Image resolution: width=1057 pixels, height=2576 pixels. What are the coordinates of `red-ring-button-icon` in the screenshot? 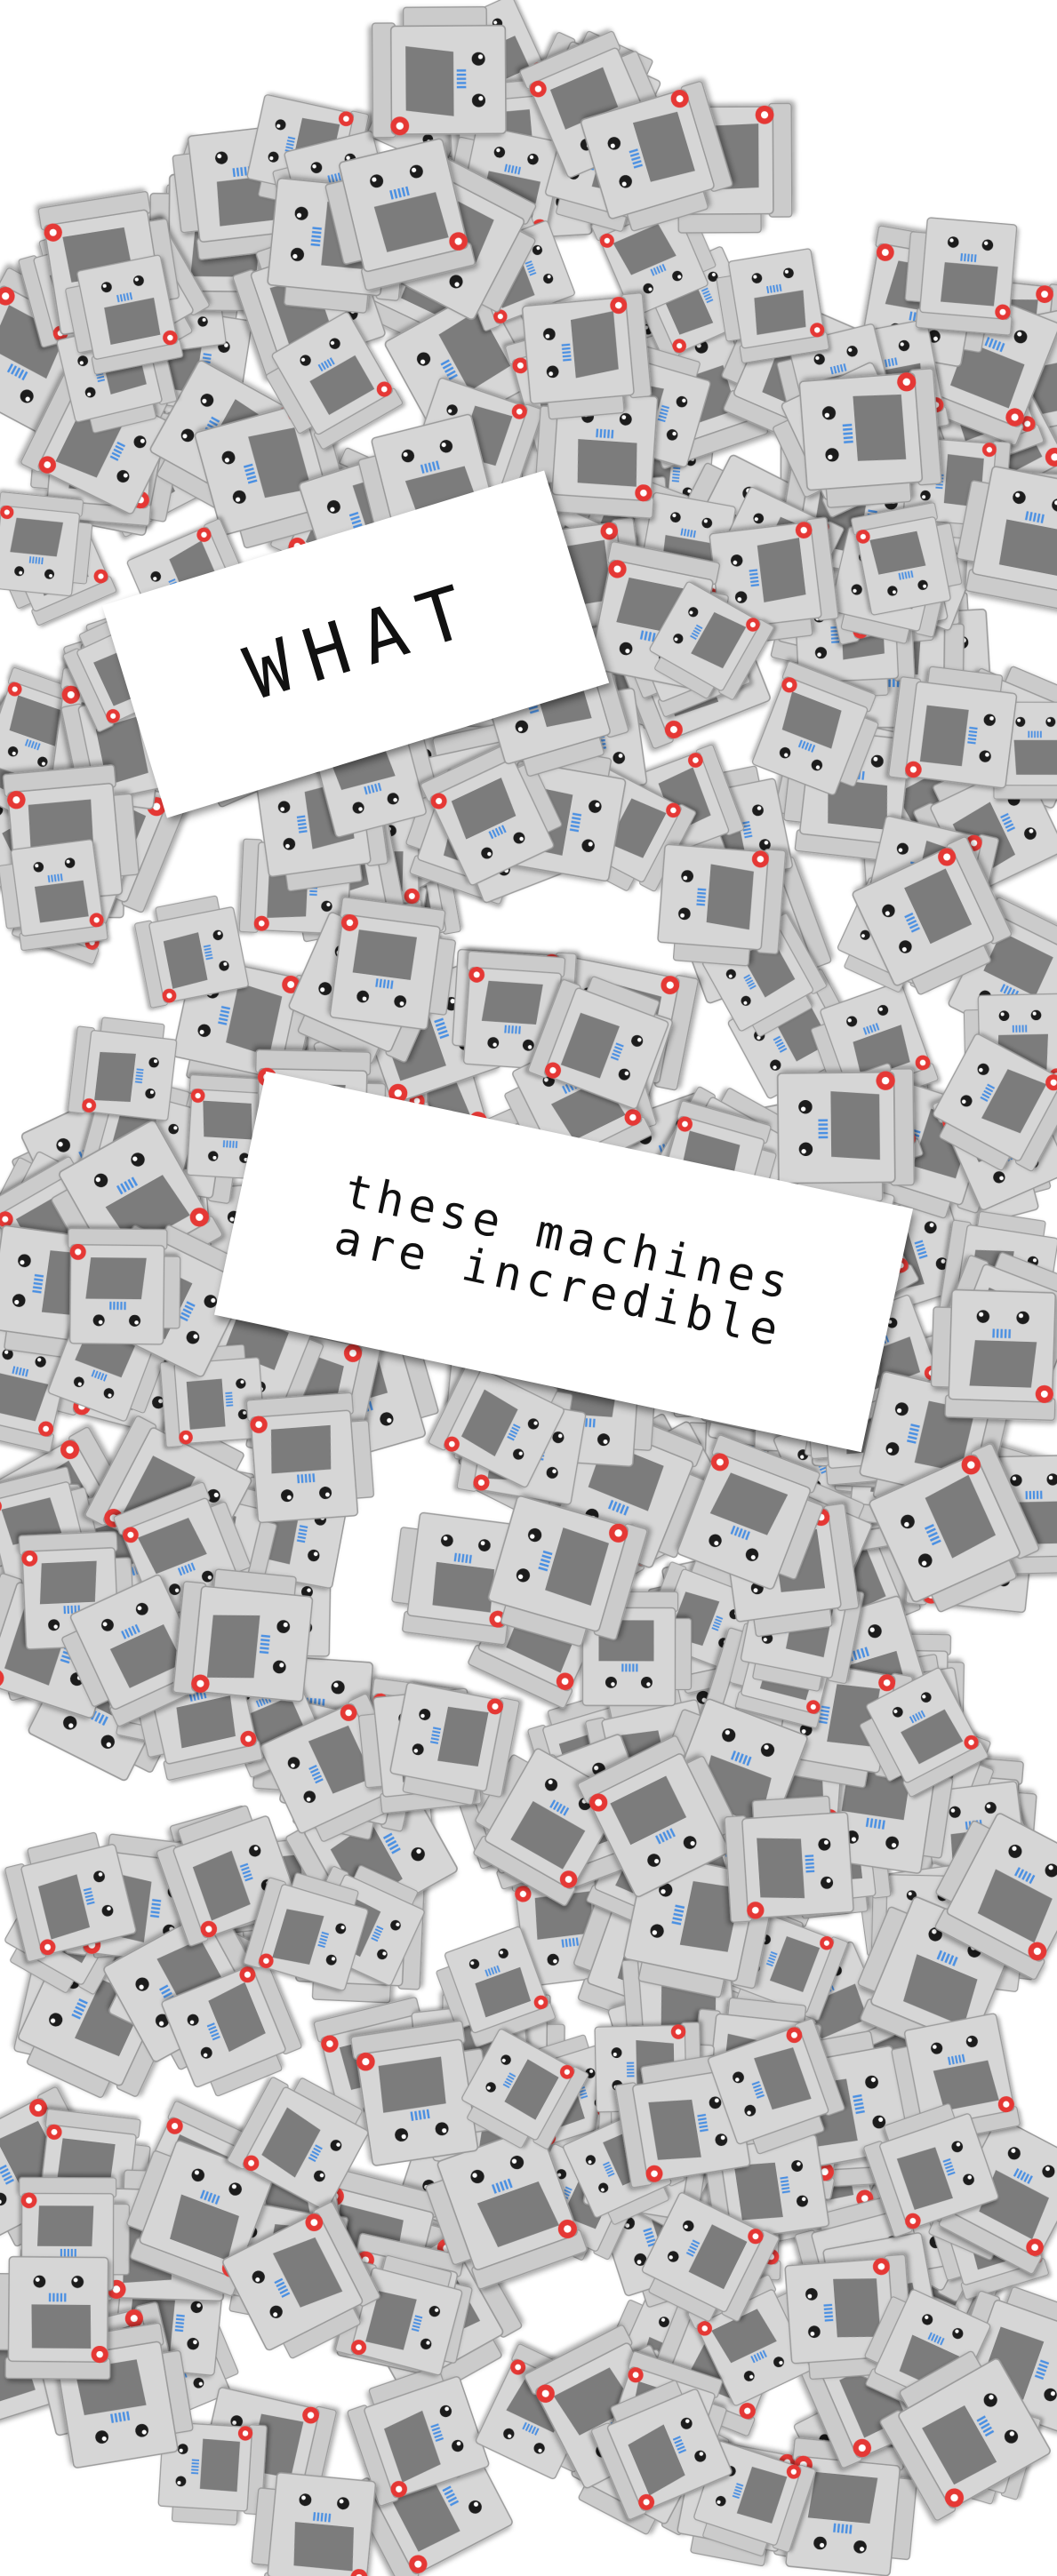 It's located at (359, 2572).